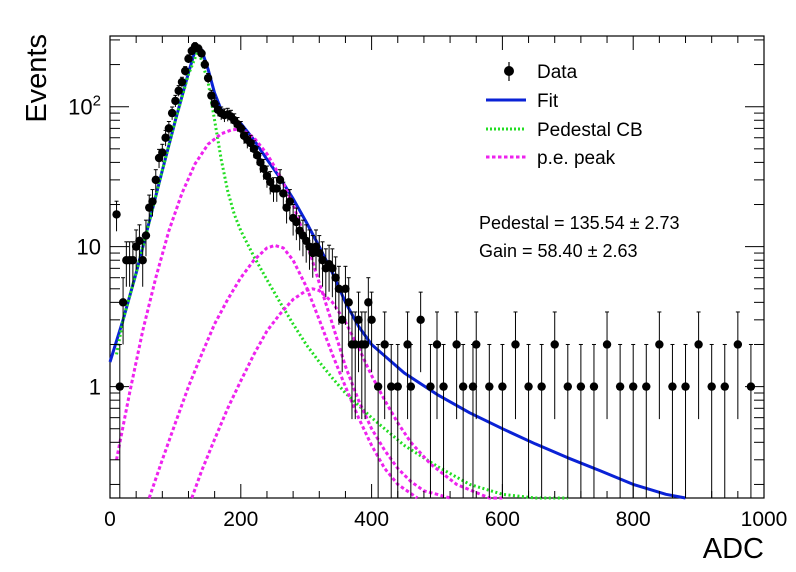 The width and height of the screenshot is (796, 572). What do you see at coordinates (240, 519) in the screenshot?
I see `x-tick-label: 200` at bounding box center [240, 519].